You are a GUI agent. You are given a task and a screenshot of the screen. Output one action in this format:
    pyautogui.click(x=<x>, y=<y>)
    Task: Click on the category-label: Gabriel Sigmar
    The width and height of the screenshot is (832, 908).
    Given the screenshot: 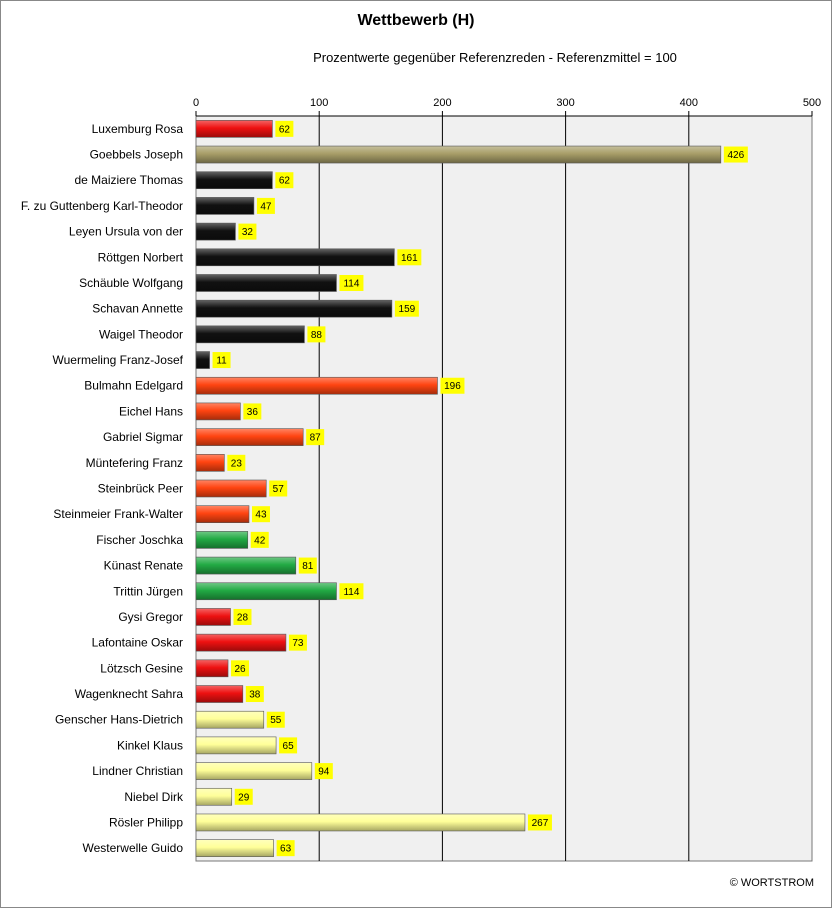 What is the action you would take?
    pyautogui.click(x=143, y=437)
    